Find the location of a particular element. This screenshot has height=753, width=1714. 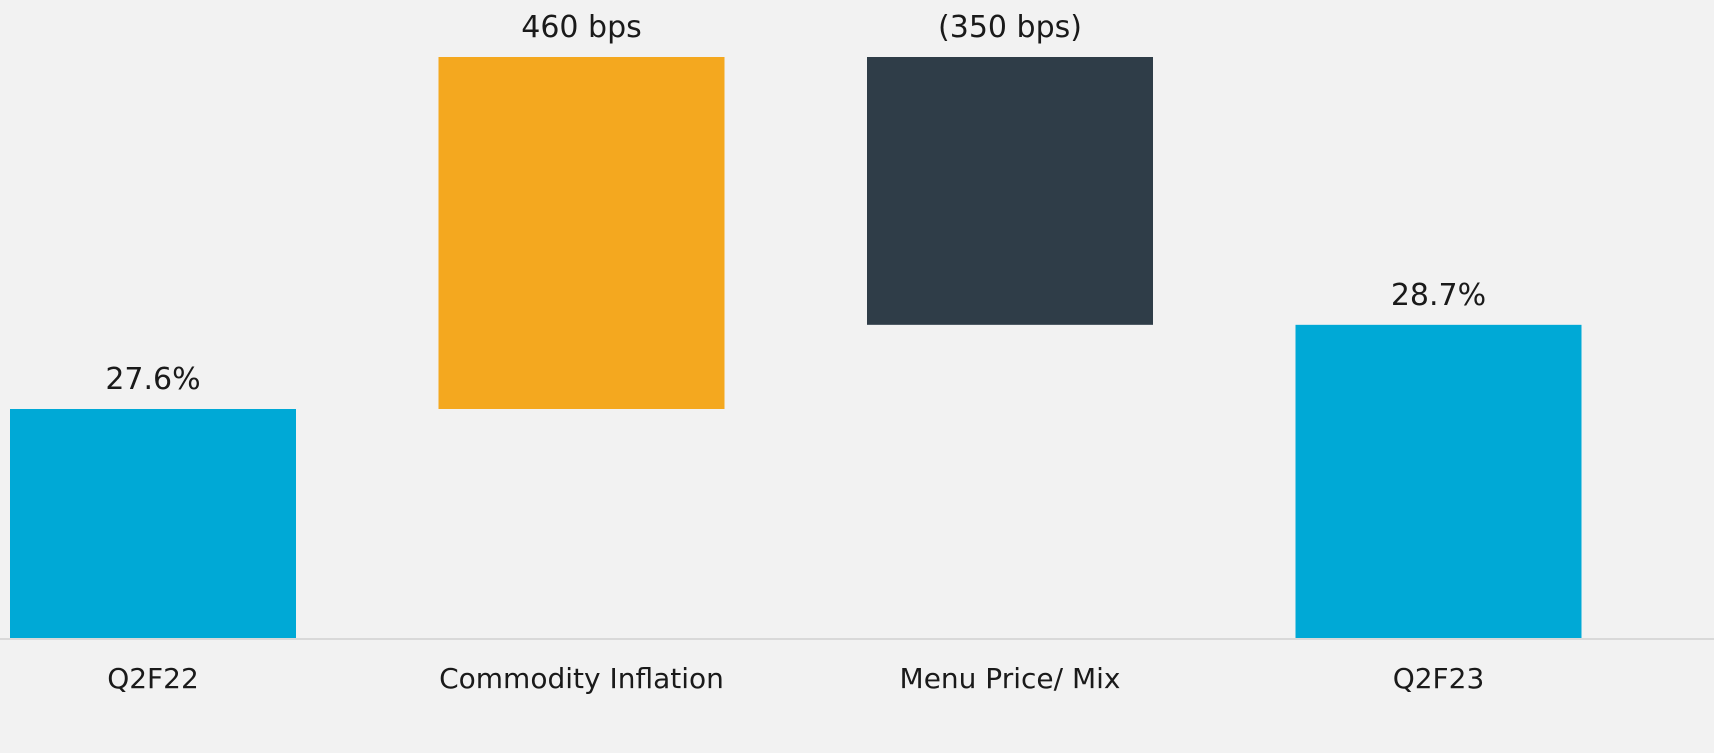

bar-q2f23 is located at coordinates (1438, 481).